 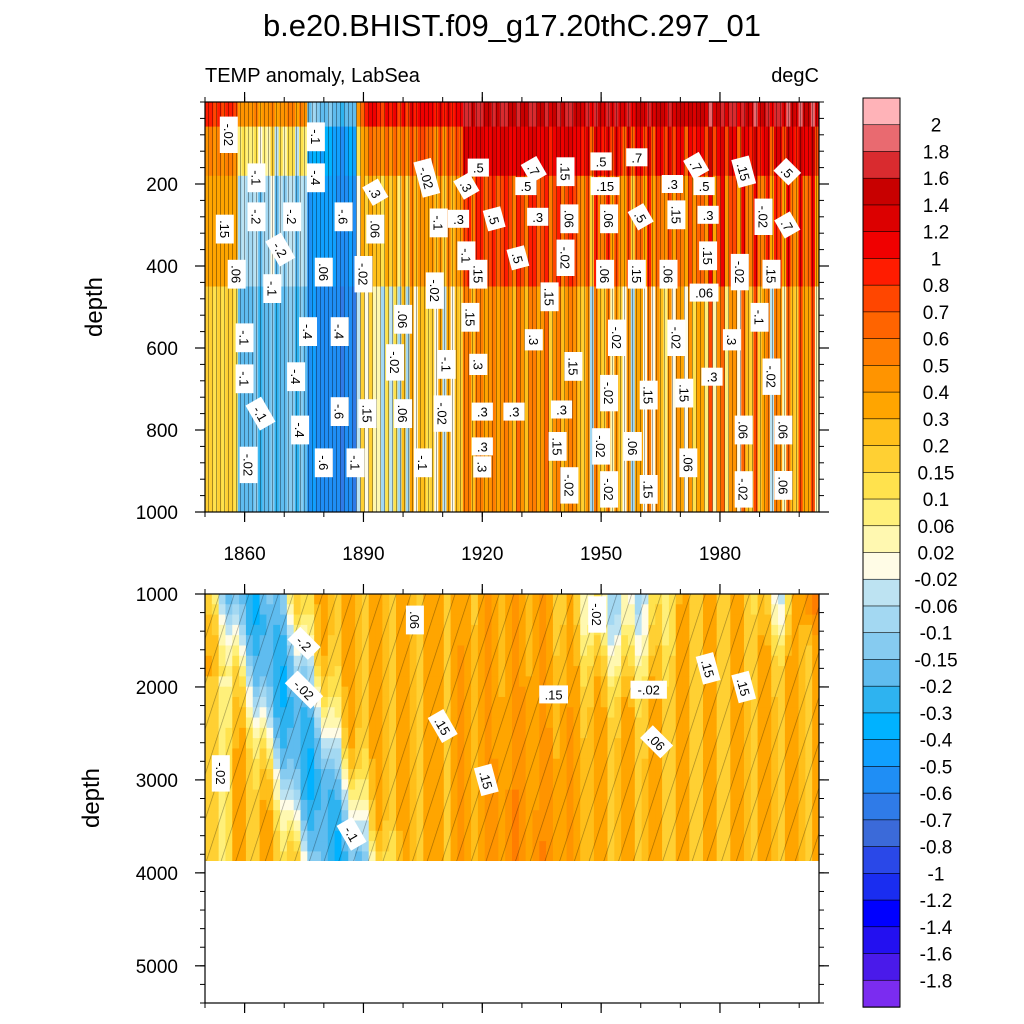 What do you see at coordinates (936, 821) in the screenshot?
I see `colorbar-label: -0.7` at bounding box center [936, 821].